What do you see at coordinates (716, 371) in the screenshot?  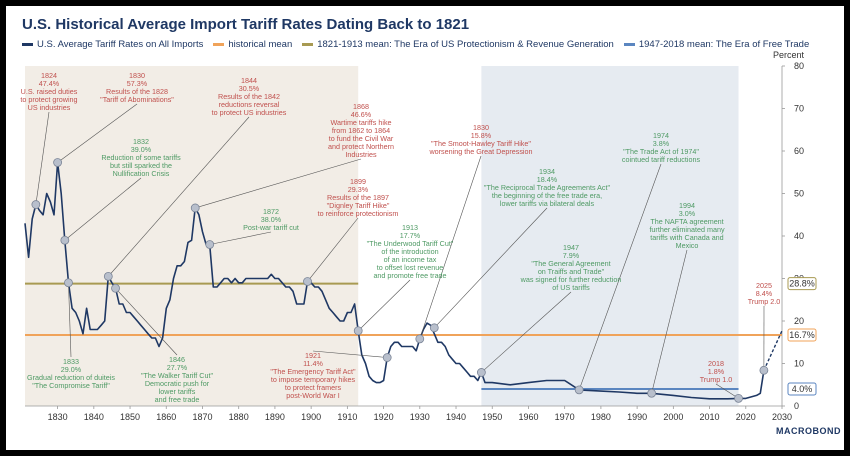 I see `annotation-text: 1.8%` at bounding box center [716, 371].